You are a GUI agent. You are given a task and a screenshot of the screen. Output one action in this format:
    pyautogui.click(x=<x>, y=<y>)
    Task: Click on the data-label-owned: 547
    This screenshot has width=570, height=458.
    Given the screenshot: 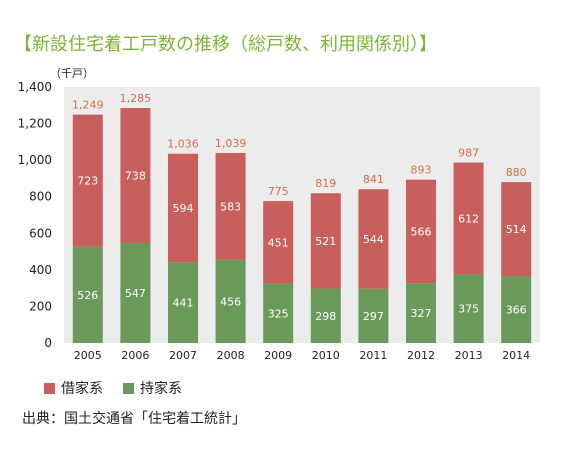 What is the action you would take?
    pyautogui.click(x=135, y=293)
    